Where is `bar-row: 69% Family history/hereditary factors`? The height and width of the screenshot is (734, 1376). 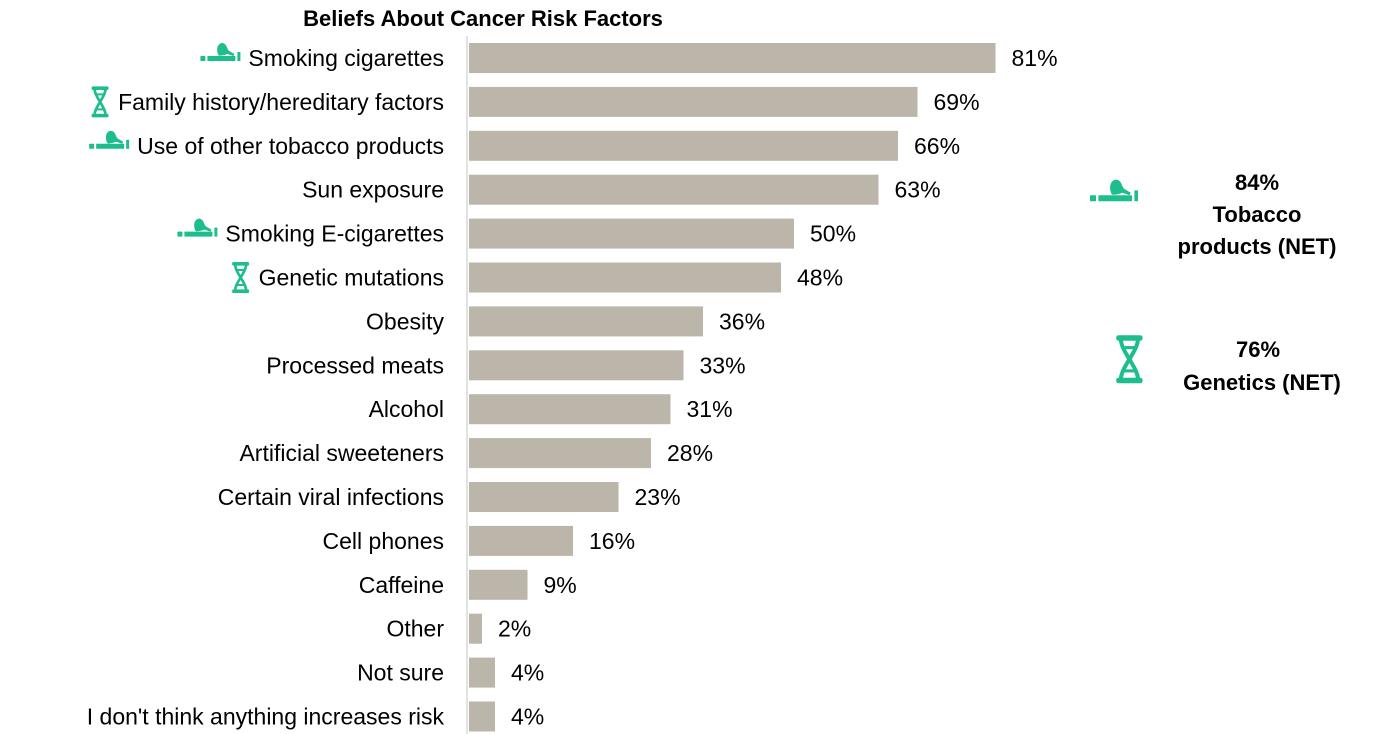 bar-row: 69% Family history/hereditary factors is located at coordinates (535, 102).